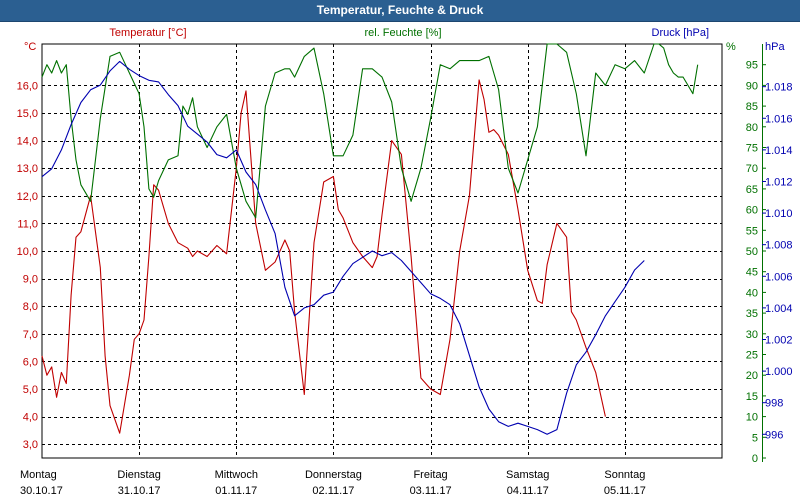  I want to click on temperature-tick-label: 11,0, so click(27, 224).